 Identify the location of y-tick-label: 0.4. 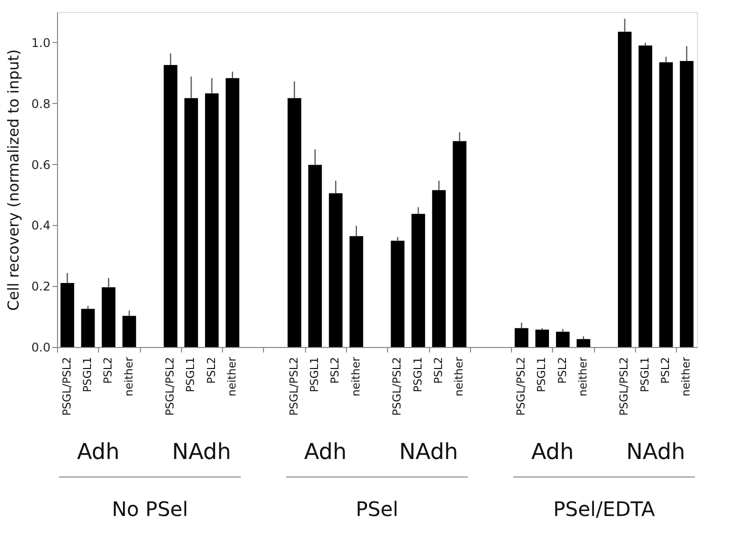
(40, 225).